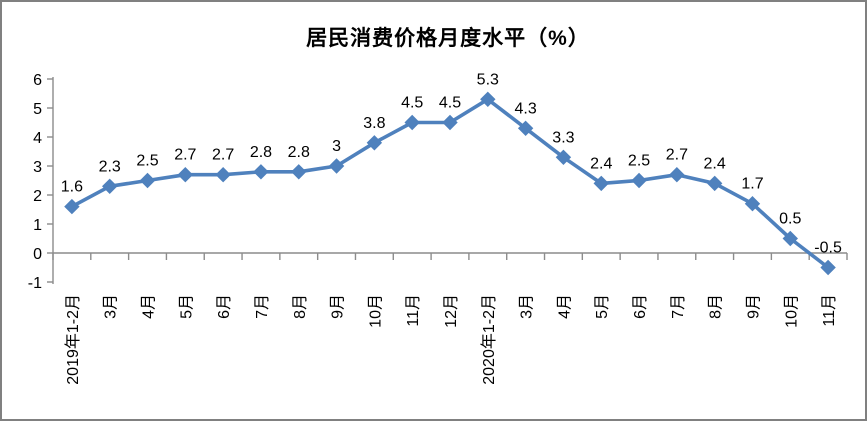 This screenshot has width=867, height=421. I want to click on y-axis-tick-label: 0, so click(37, 254).